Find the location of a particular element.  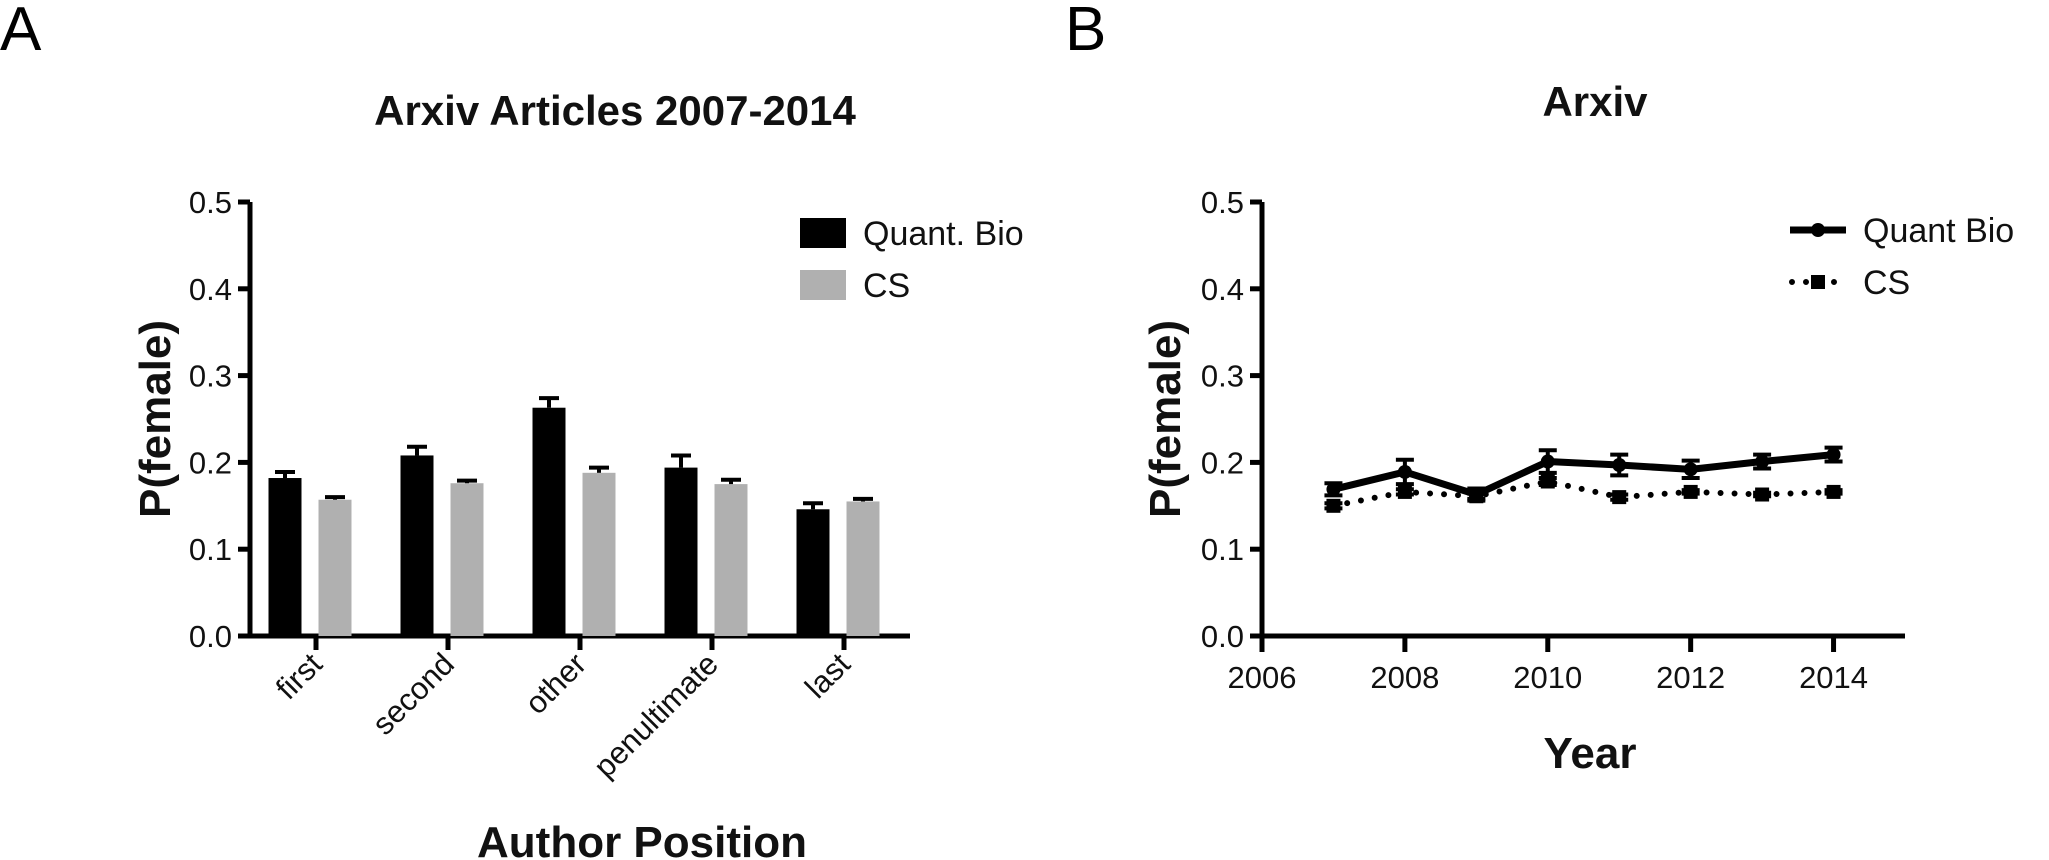

x-tick-label: penultimate is located at coordinates (656, 715).